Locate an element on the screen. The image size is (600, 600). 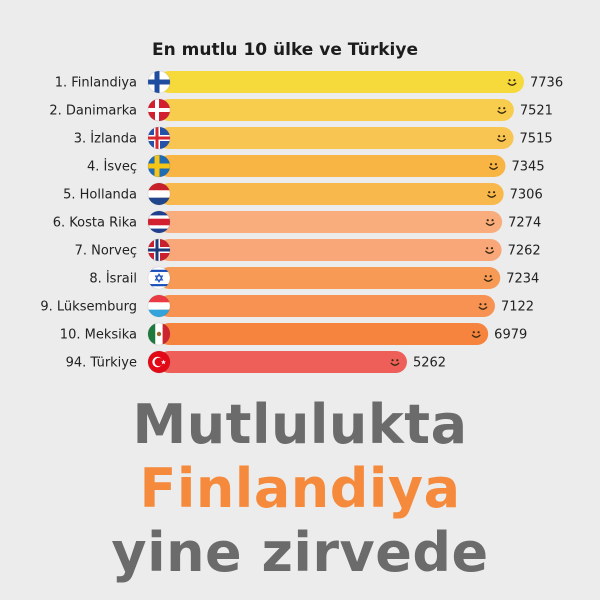
headline-line-3: yine zirvede is located at coordinates (300, 552).